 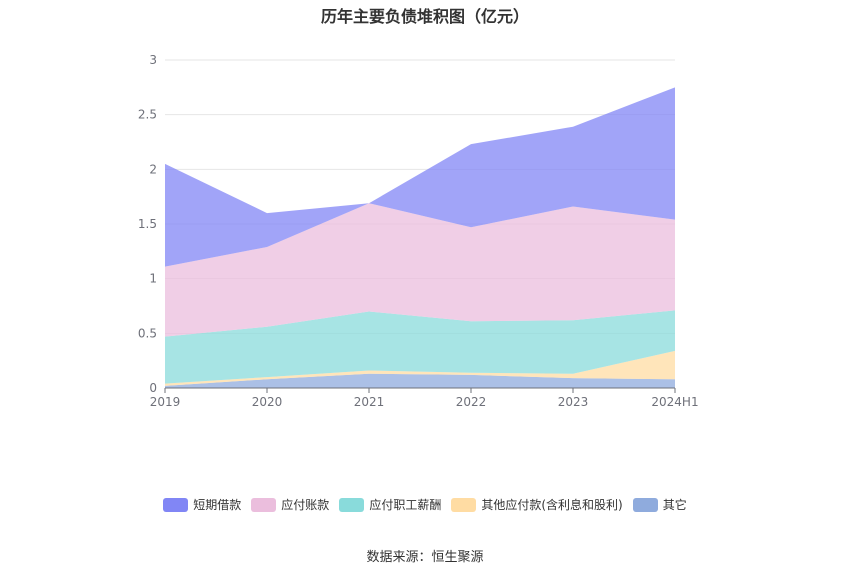 What do you see at coordinates (217, 505) in the screenshot?
I see `legend-label: 短期借款` at bounding box center [217, 505].